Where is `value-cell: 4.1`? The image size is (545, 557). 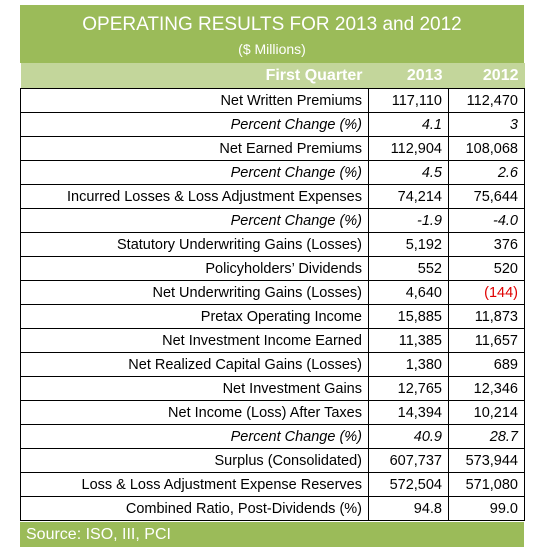
value-cell: 4.1 is located at coordinates (408, 124).